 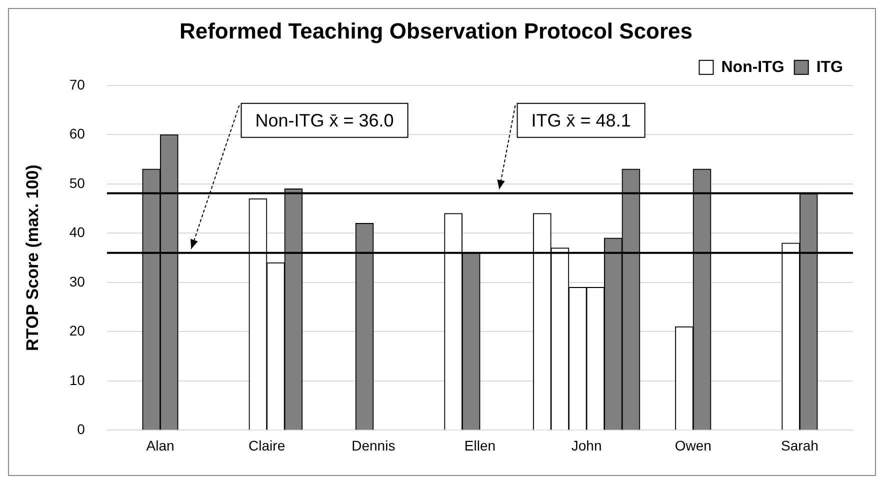 I want to click on y-axis-title: RTOP Score (max. 100), so click(x=32, y=258).